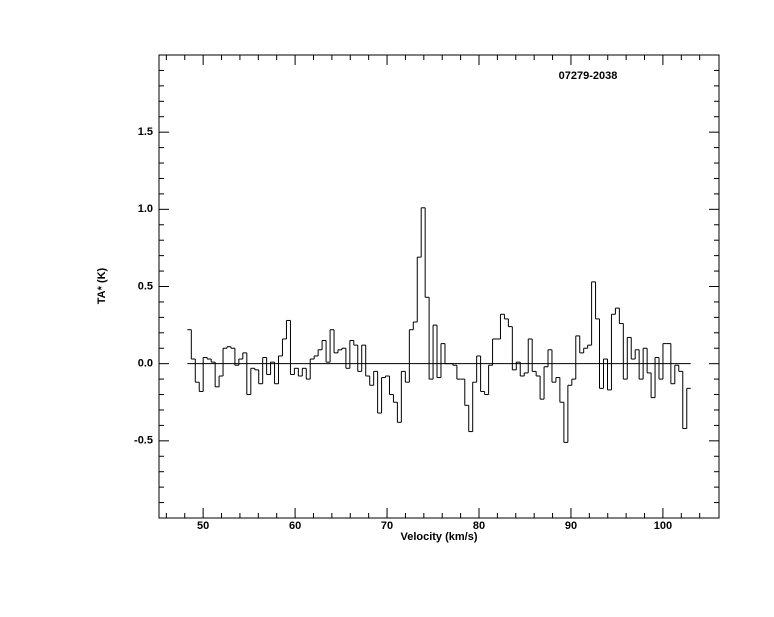 Image resolution: width=774 pixels, height=617 pixels. What do you see at coordinates (295, 526) in the screenshot?
I see `x-tick-label: 60` at bounding box center [295, 526].